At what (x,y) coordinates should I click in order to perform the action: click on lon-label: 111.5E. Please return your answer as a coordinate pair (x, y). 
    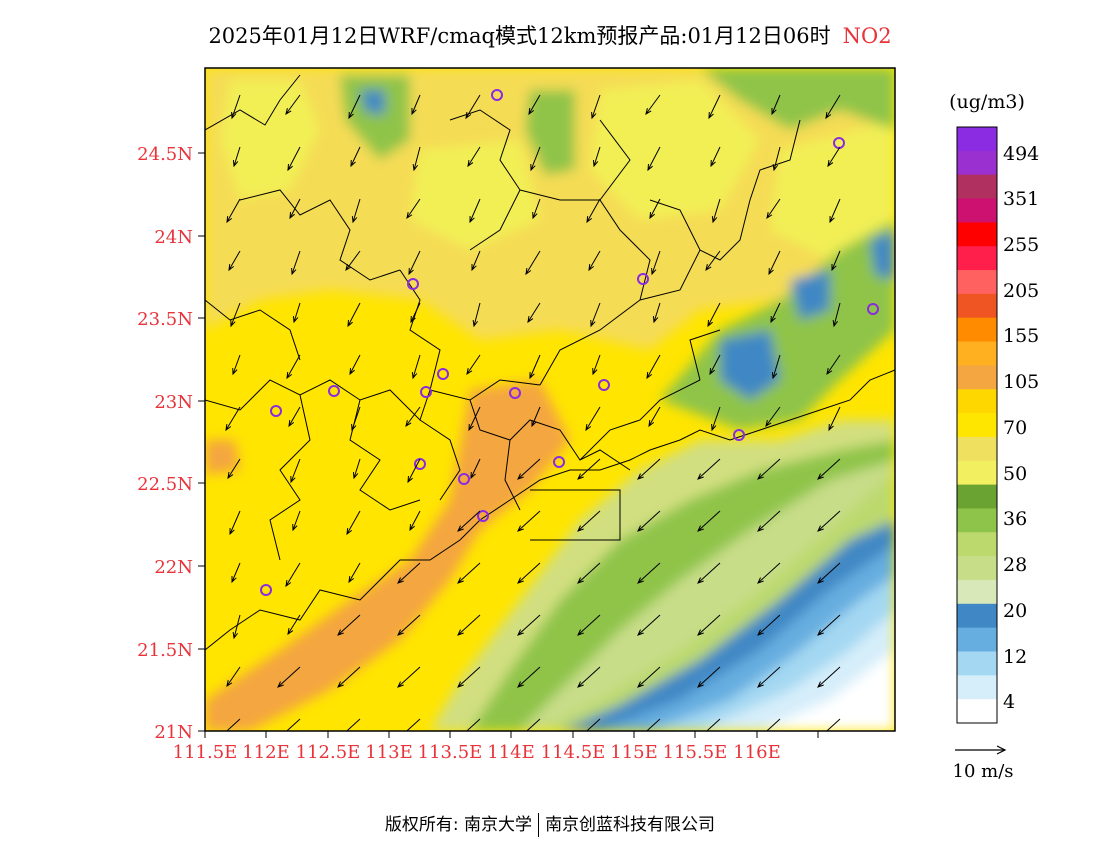
    Looking at the image, I should click on (205, 752).